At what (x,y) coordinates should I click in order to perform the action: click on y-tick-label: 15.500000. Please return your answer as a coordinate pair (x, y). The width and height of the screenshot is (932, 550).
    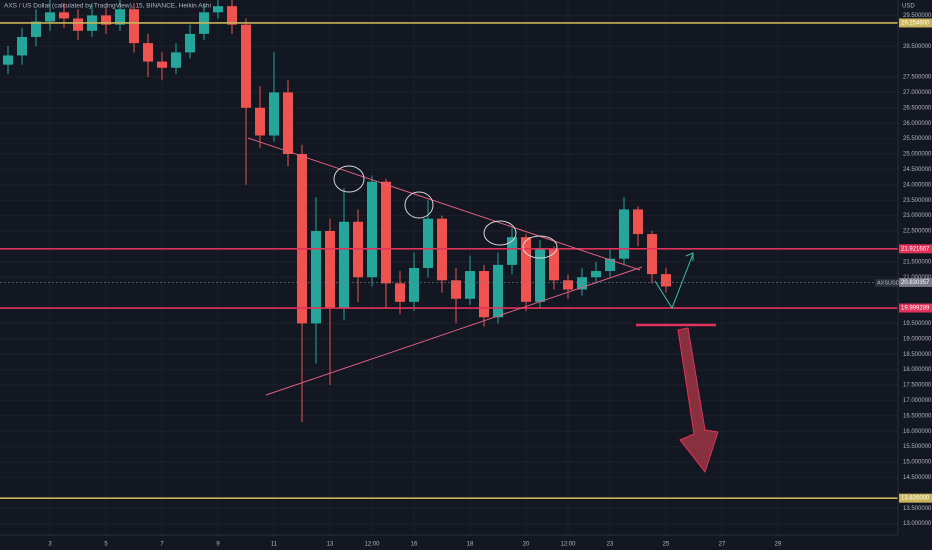
    Looking at the image, I should click on (917, 447).